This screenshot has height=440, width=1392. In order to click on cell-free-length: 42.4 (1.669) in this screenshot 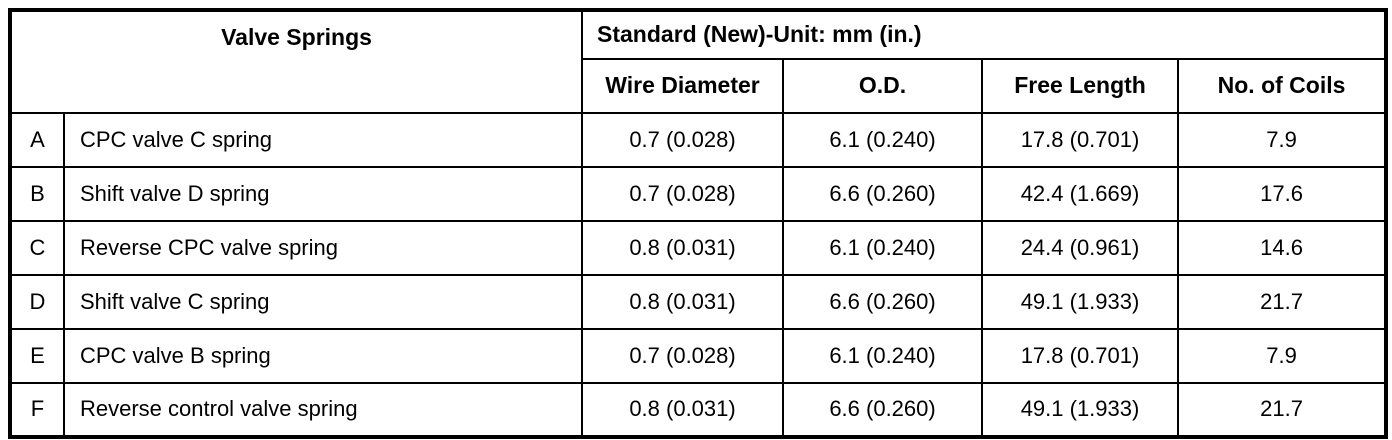, I will do `click(1080, 194)`.